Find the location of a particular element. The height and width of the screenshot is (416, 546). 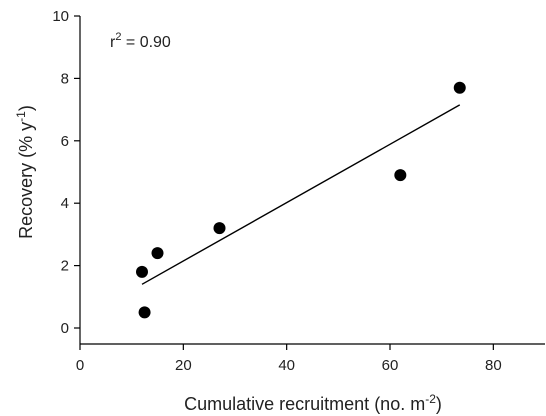

y-tick-label: 10 is located at coordinates (60, 16).